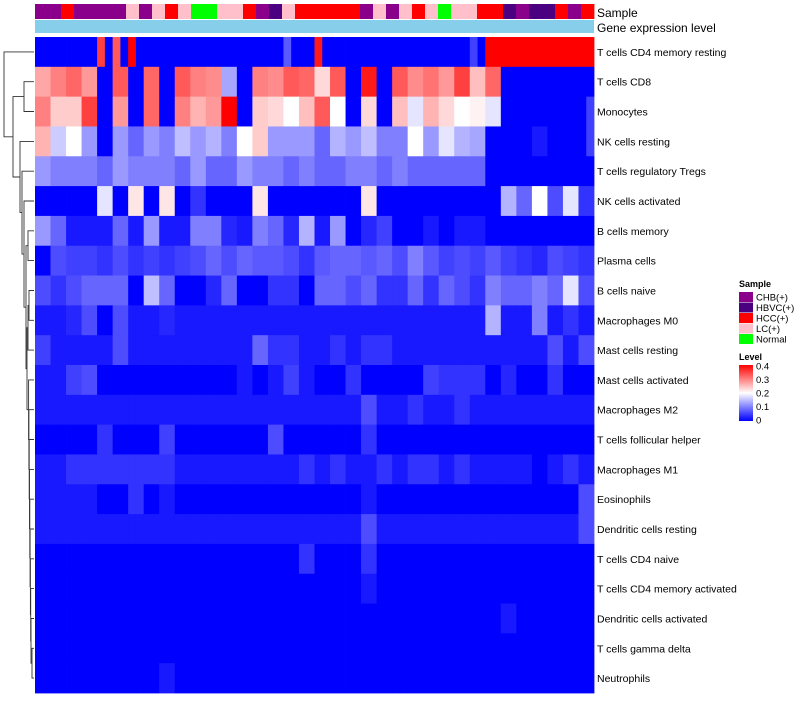 This screenshot has width=800, height=705. I want to click on dendrogram-branch, so click(18, 94).